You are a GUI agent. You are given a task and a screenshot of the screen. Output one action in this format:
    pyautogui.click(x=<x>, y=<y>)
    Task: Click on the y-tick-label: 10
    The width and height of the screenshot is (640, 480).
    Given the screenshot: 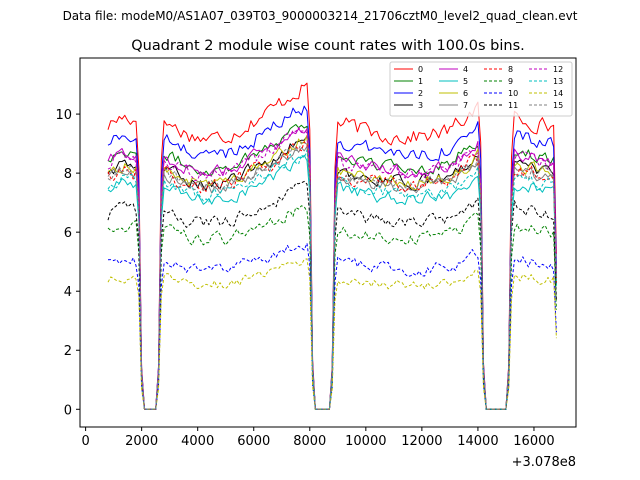 What is the action you would take?
    pyautogui.click(x=63, y=115)
    